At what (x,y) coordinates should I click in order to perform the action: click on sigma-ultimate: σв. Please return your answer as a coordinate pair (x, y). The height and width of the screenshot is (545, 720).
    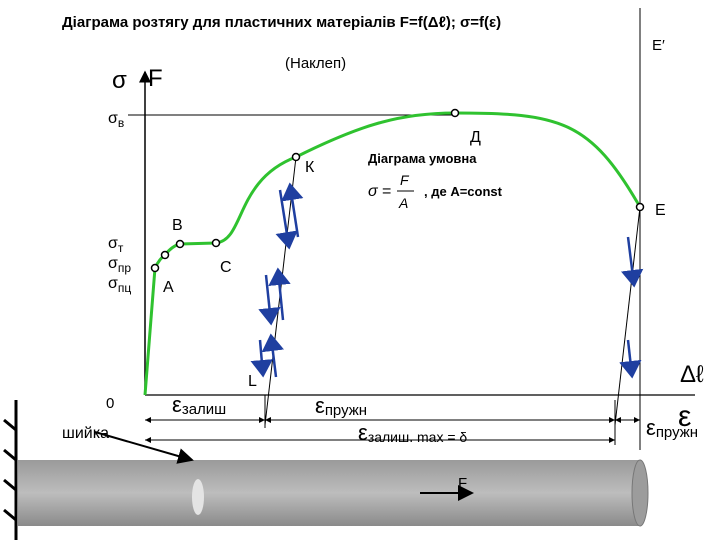
    Looking at the image, I should click on (116, 120).